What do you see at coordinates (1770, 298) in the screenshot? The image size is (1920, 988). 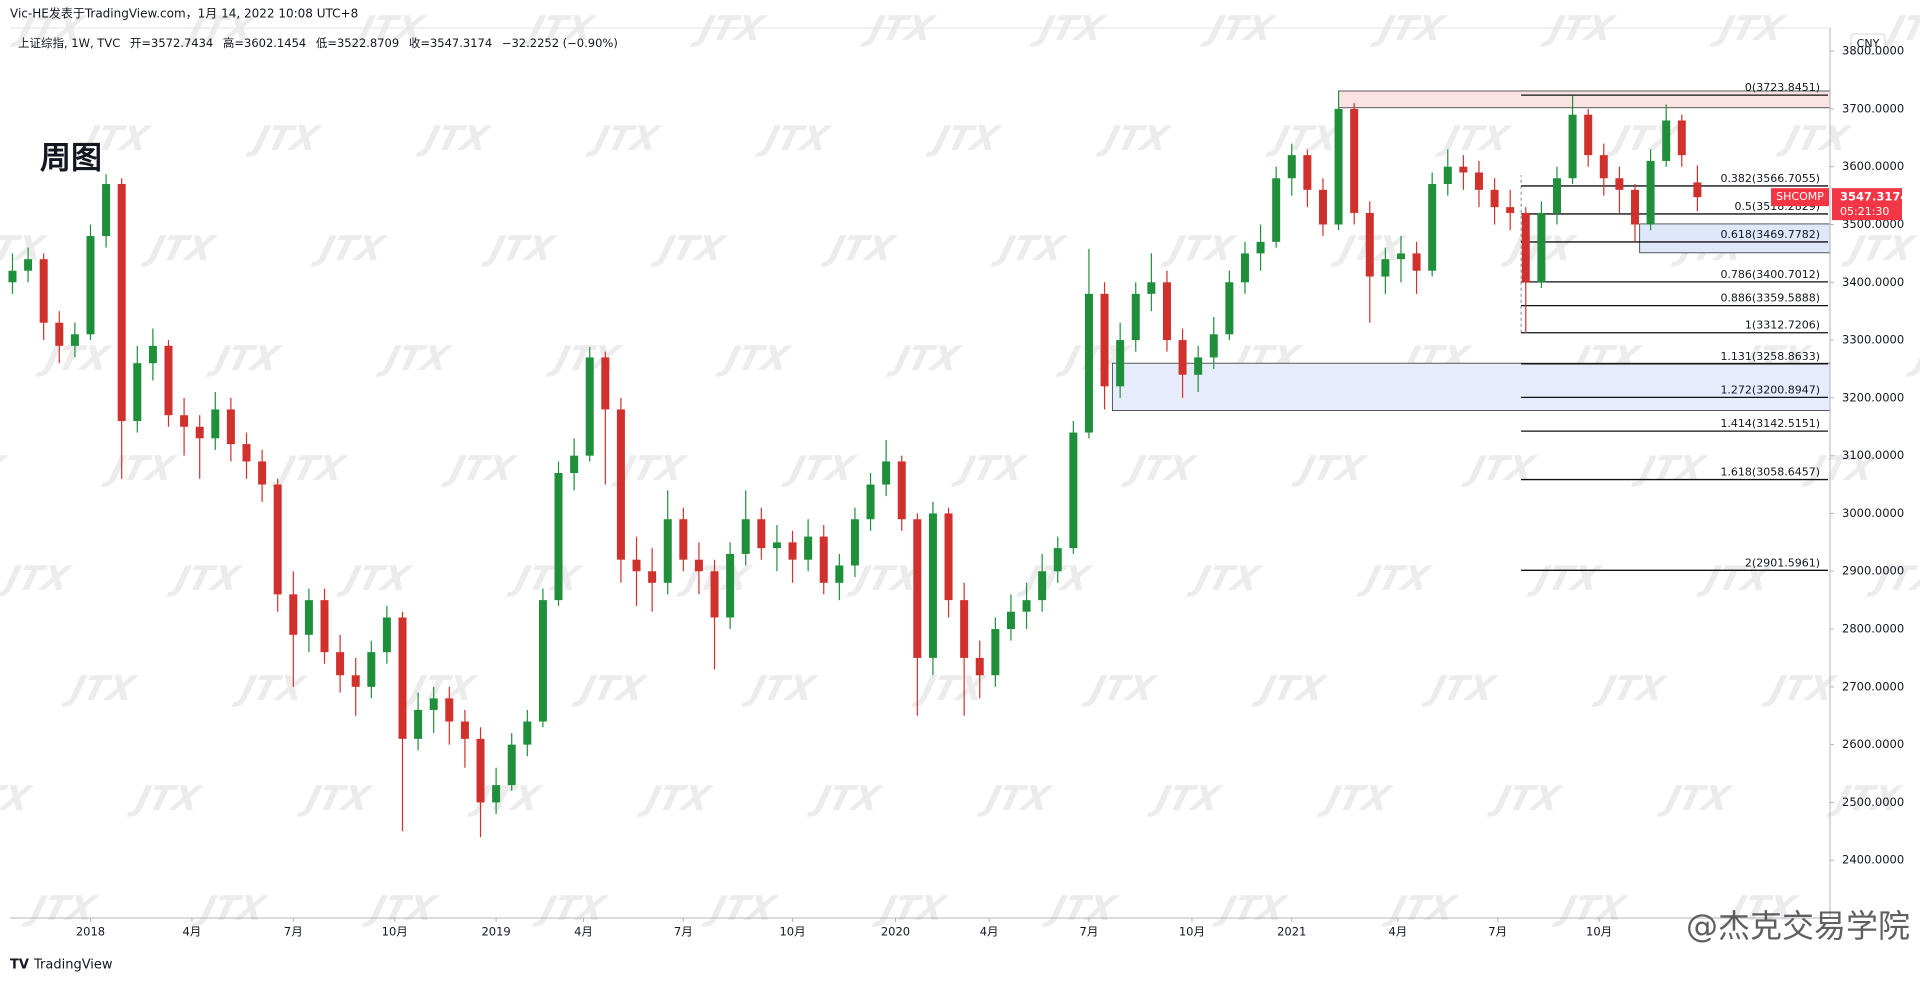 I see `fib-label: 0.886(3359.5888)` at bounding box center [1770, 298].